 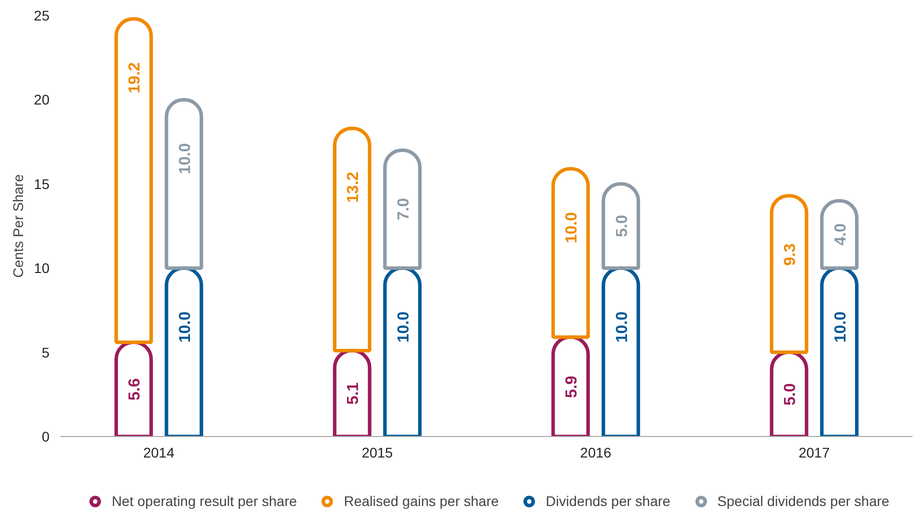 I want to click on data-label: 13.2, so click(x=353, y=187).